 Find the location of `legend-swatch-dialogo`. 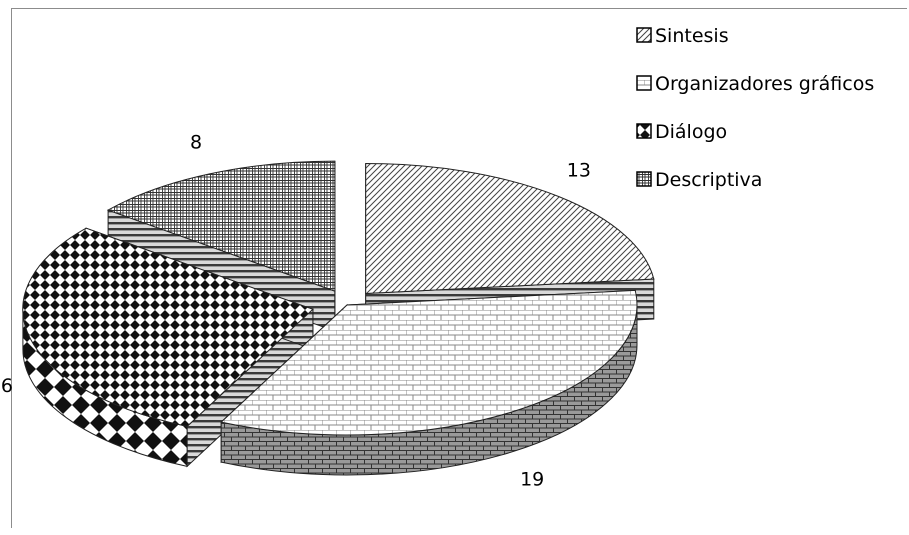

legend-swatch-dialogo is located at coordinates (644, 131).